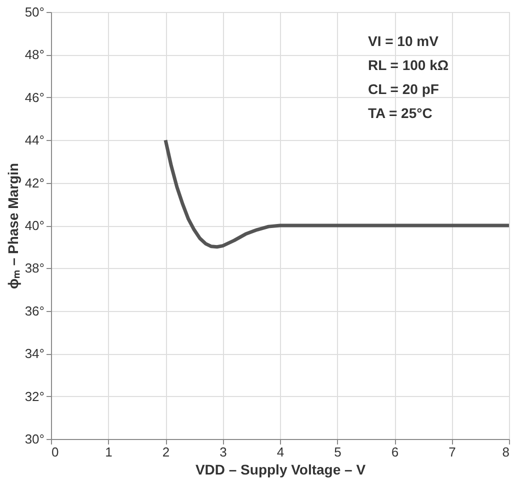 The width and height of the screenshot is (517, 483). I want to click on x-tick-label: 3, so click(223, 452).